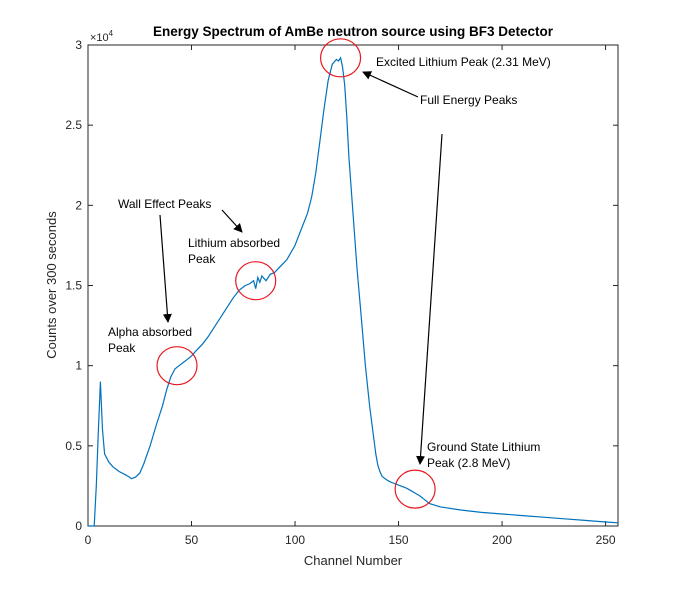  Describe the element at coordinates (234, 243) in the screenshot. I see `annotation-lithium-absorbed-1: Lithium absorbed` at that location.